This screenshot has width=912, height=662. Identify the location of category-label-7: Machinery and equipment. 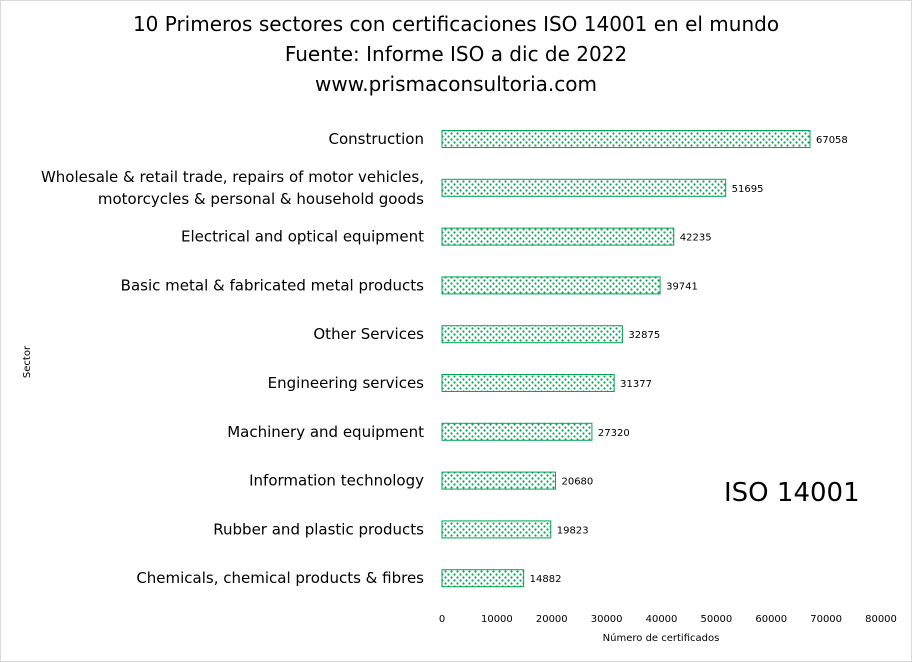
(325, 432).